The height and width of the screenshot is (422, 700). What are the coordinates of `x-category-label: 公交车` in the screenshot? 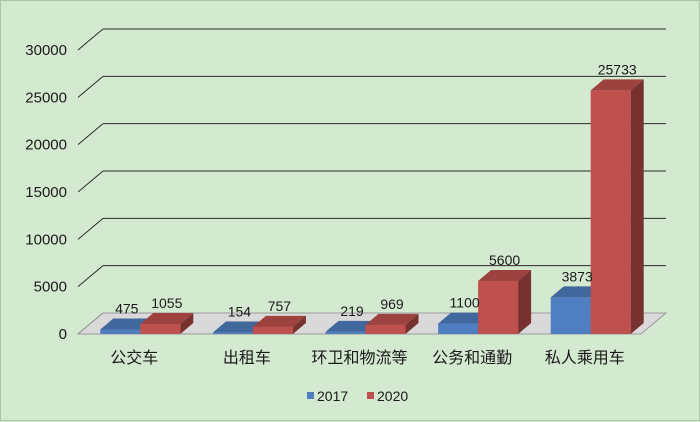 It's located at (134, 358).